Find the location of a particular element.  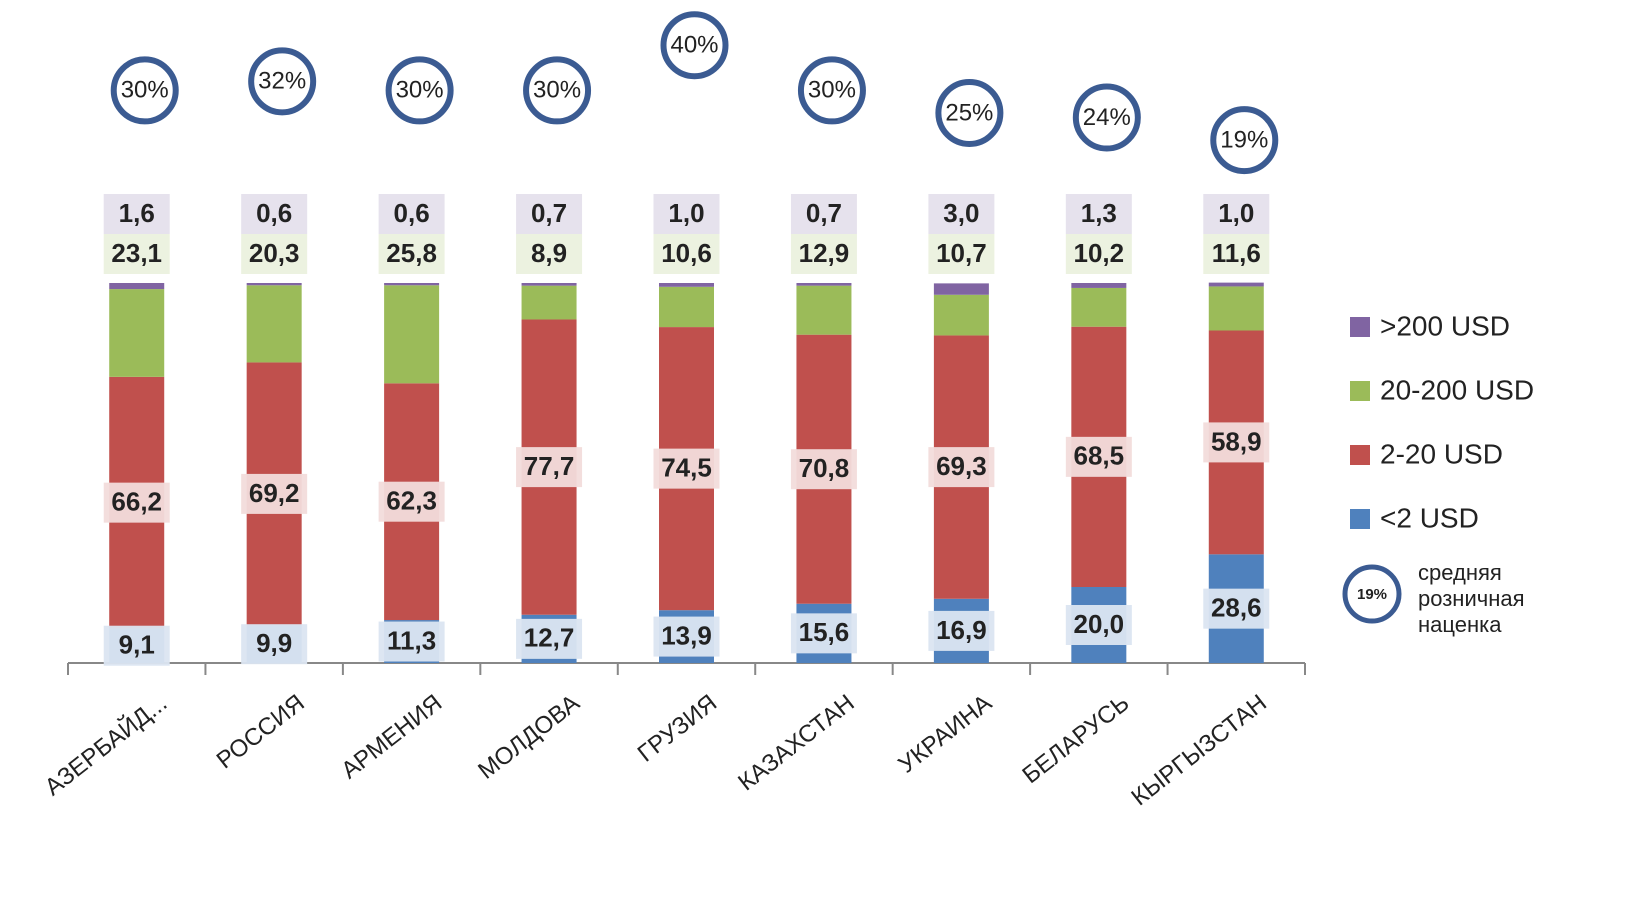

data-label: 12,9 is located at coordinates (824, 253).